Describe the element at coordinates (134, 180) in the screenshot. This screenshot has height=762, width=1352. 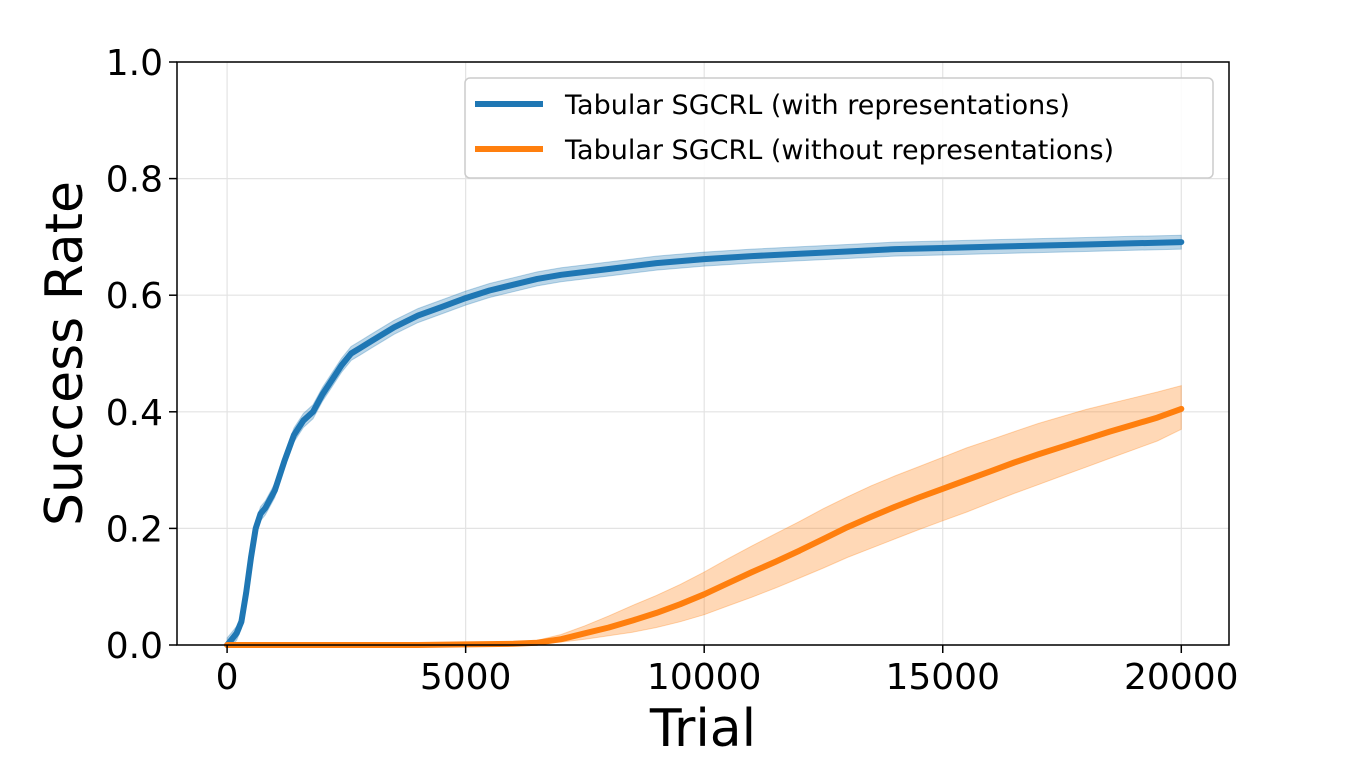
I see `y-tick-label: 0.8` at that location.